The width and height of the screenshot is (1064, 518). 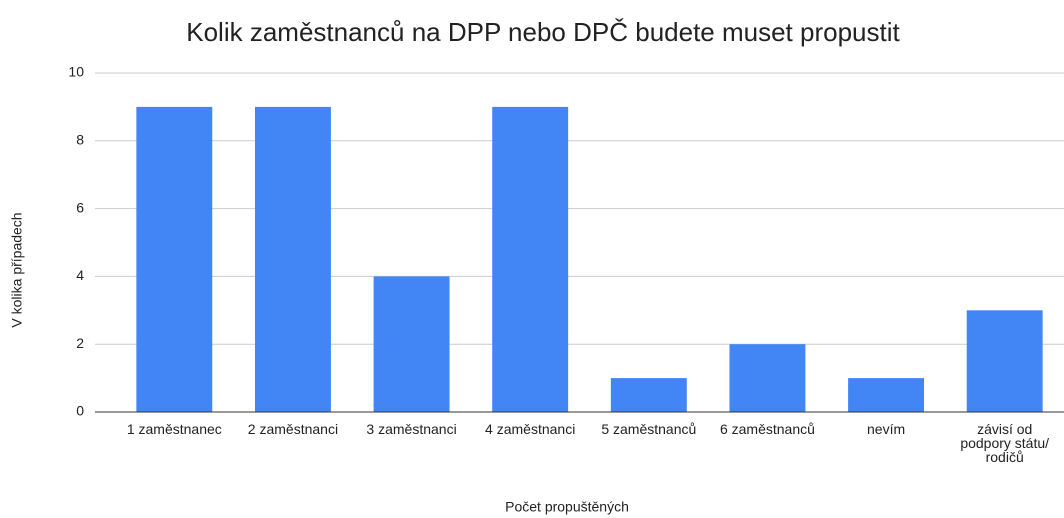 What do you see at coordinates (174, 429) in the screenshot?
I see `x-tick-label: 1 zaměstnanec` at bounding box center [174, 429].